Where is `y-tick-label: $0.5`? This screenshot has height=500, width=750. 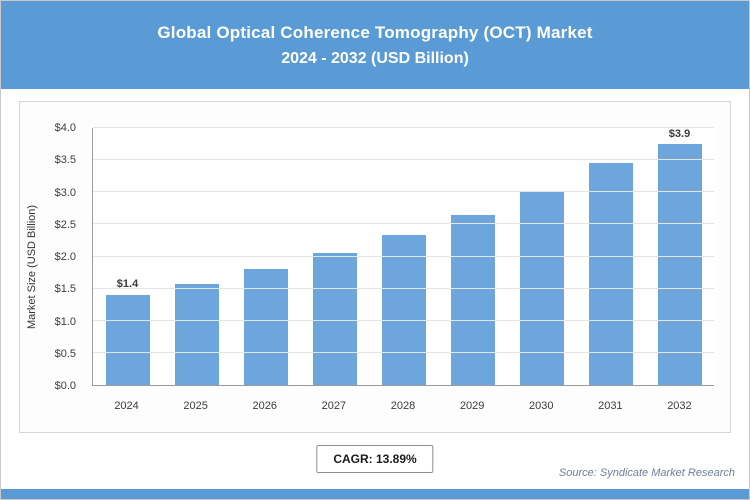 y-tick-label: $0.5 is located at coordinates (65, 353).